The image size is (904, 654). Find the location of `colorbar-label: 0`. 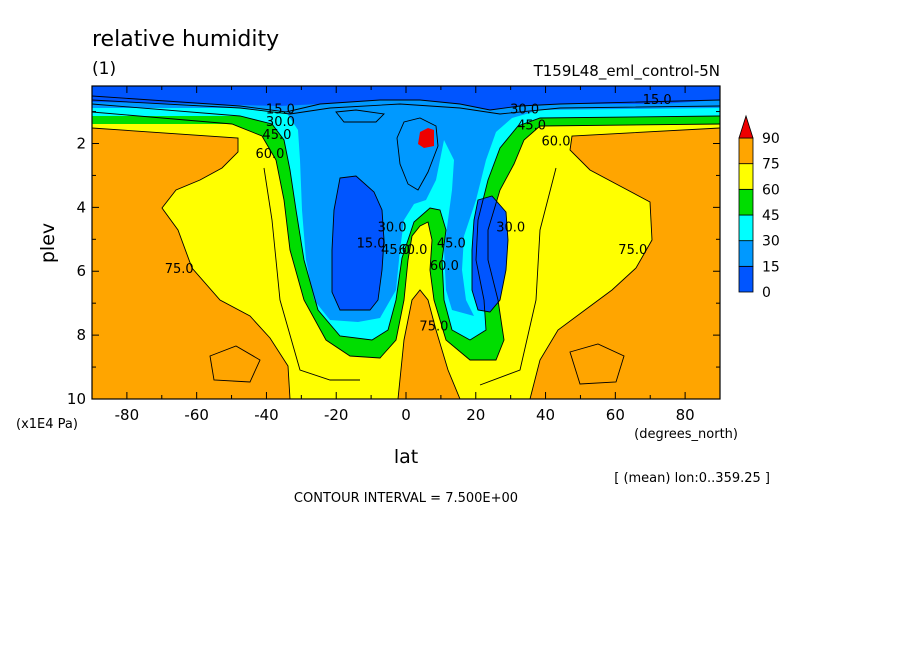

colorbar-label: 0 is located at coordinates (766, 293).